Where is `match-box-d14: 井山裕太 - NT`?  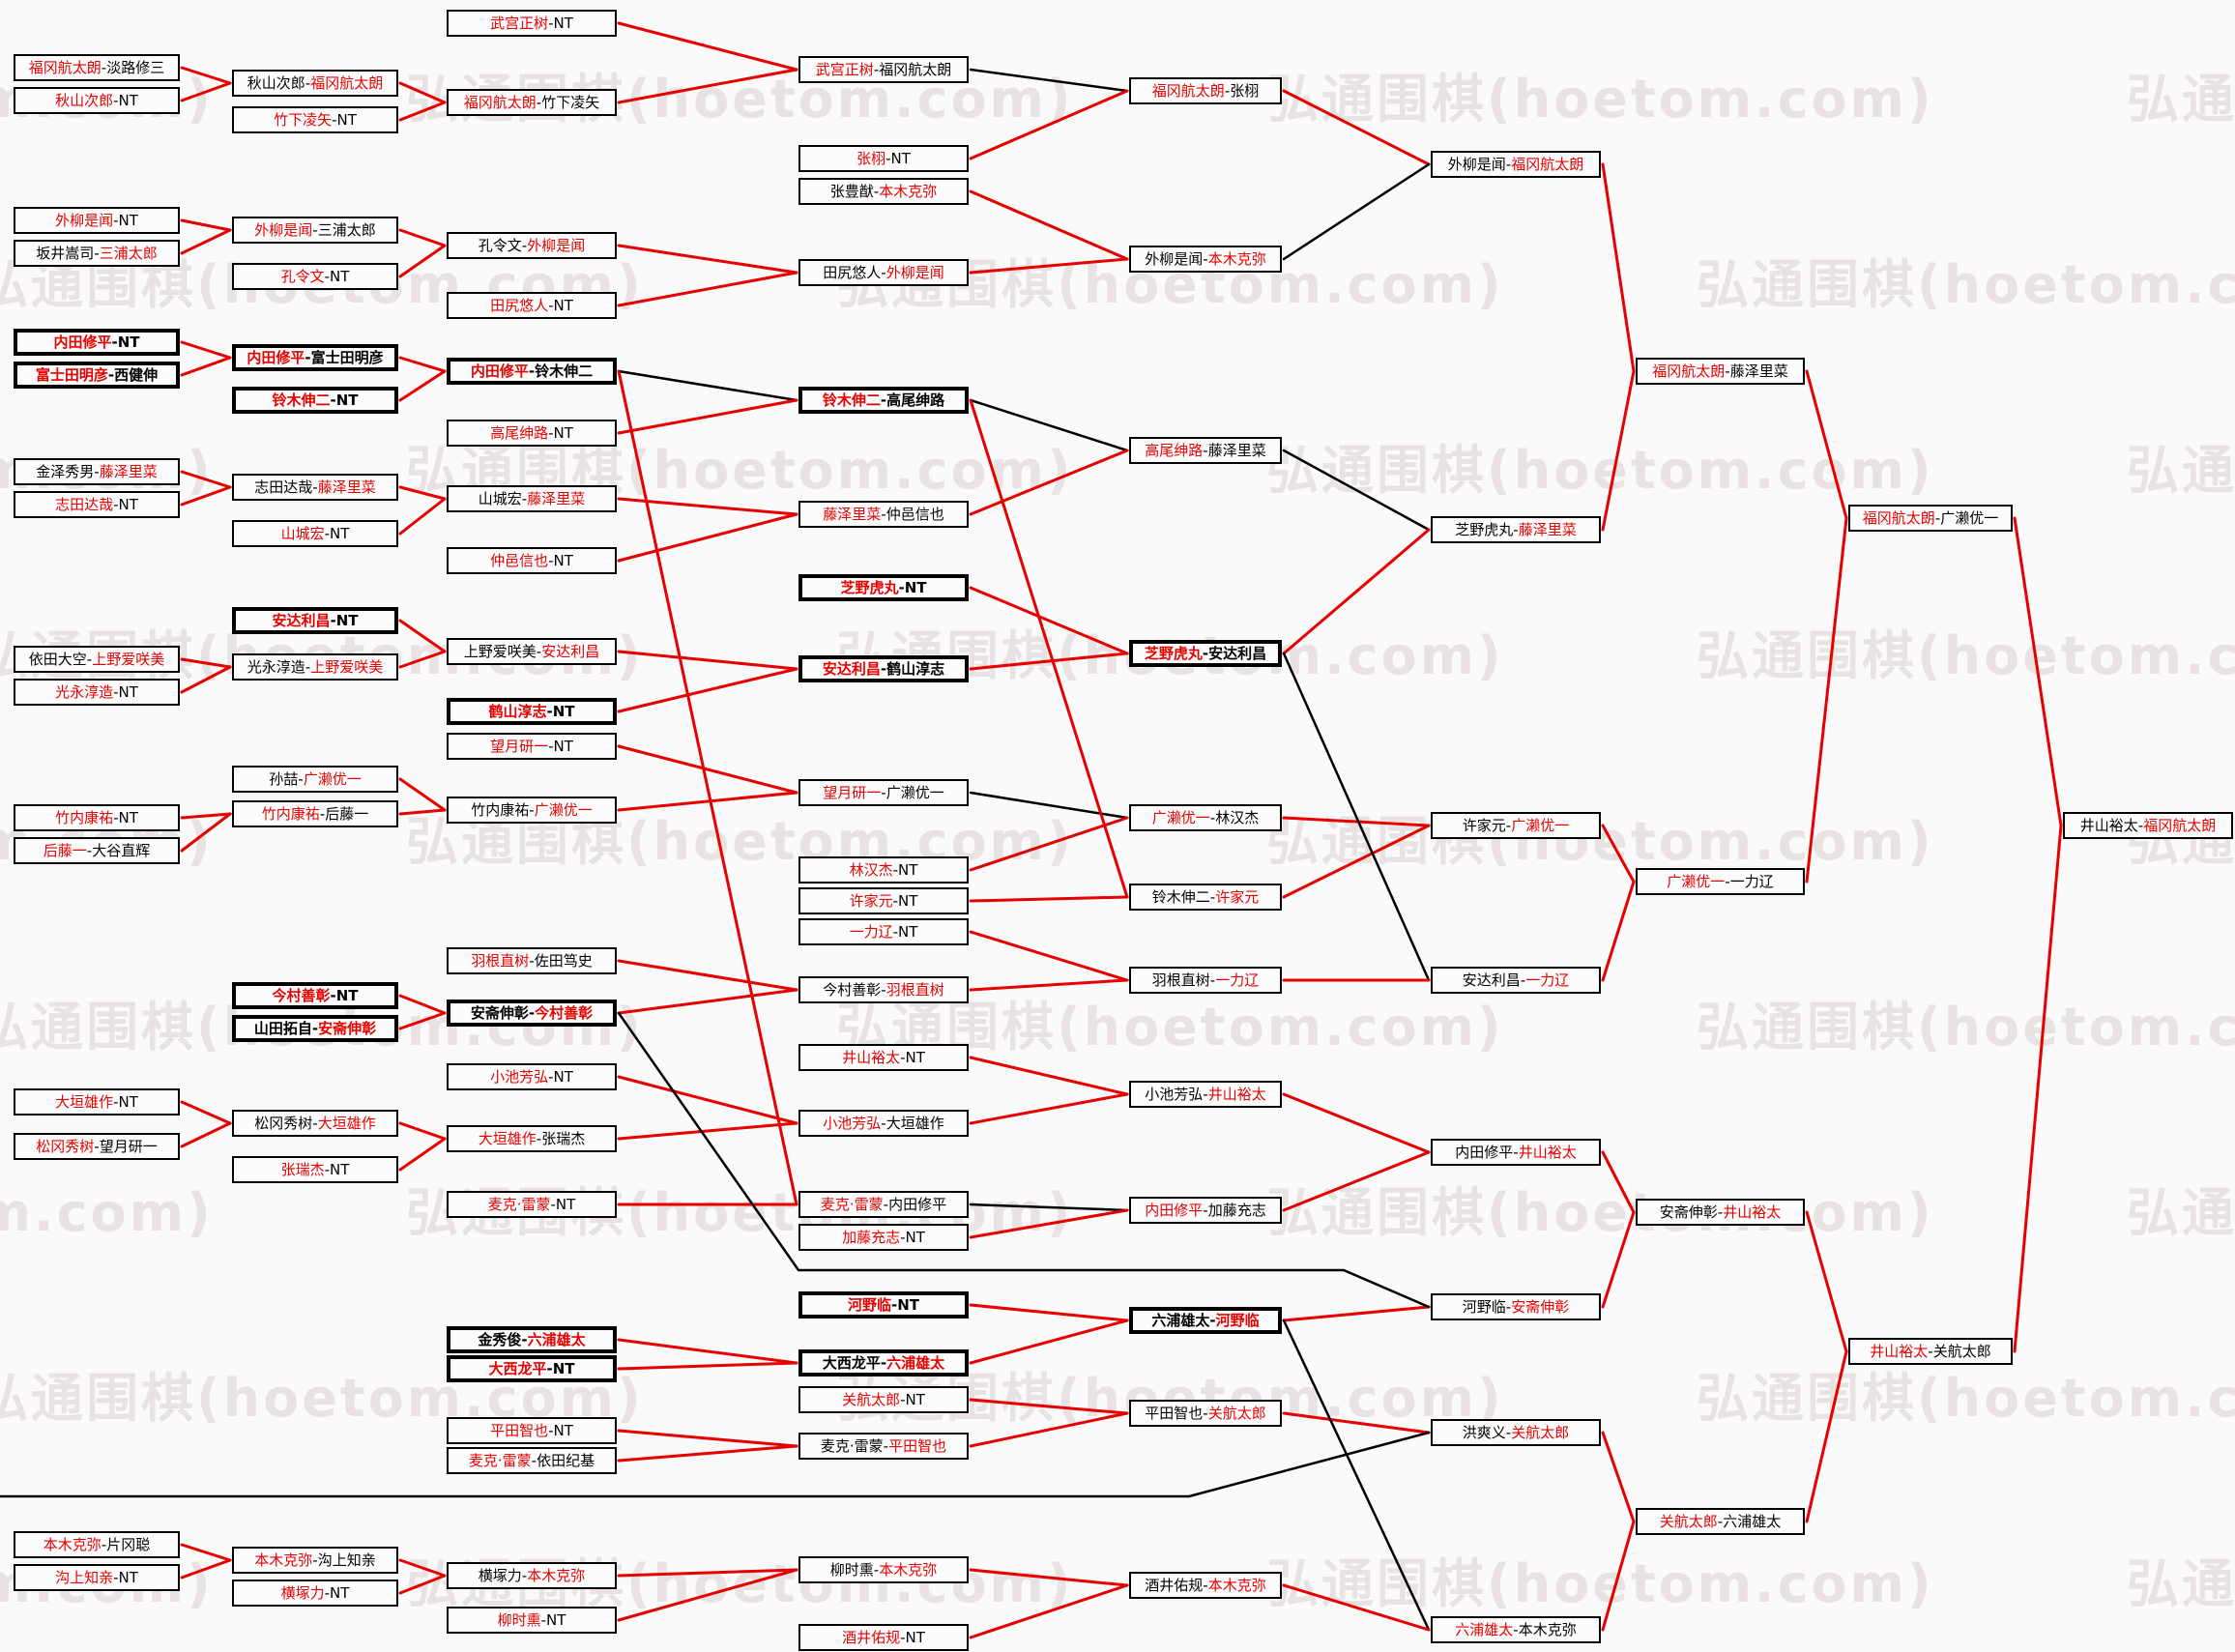 match-box-d14: 井山裕太 - NT is located at coordinates (883, 1057).